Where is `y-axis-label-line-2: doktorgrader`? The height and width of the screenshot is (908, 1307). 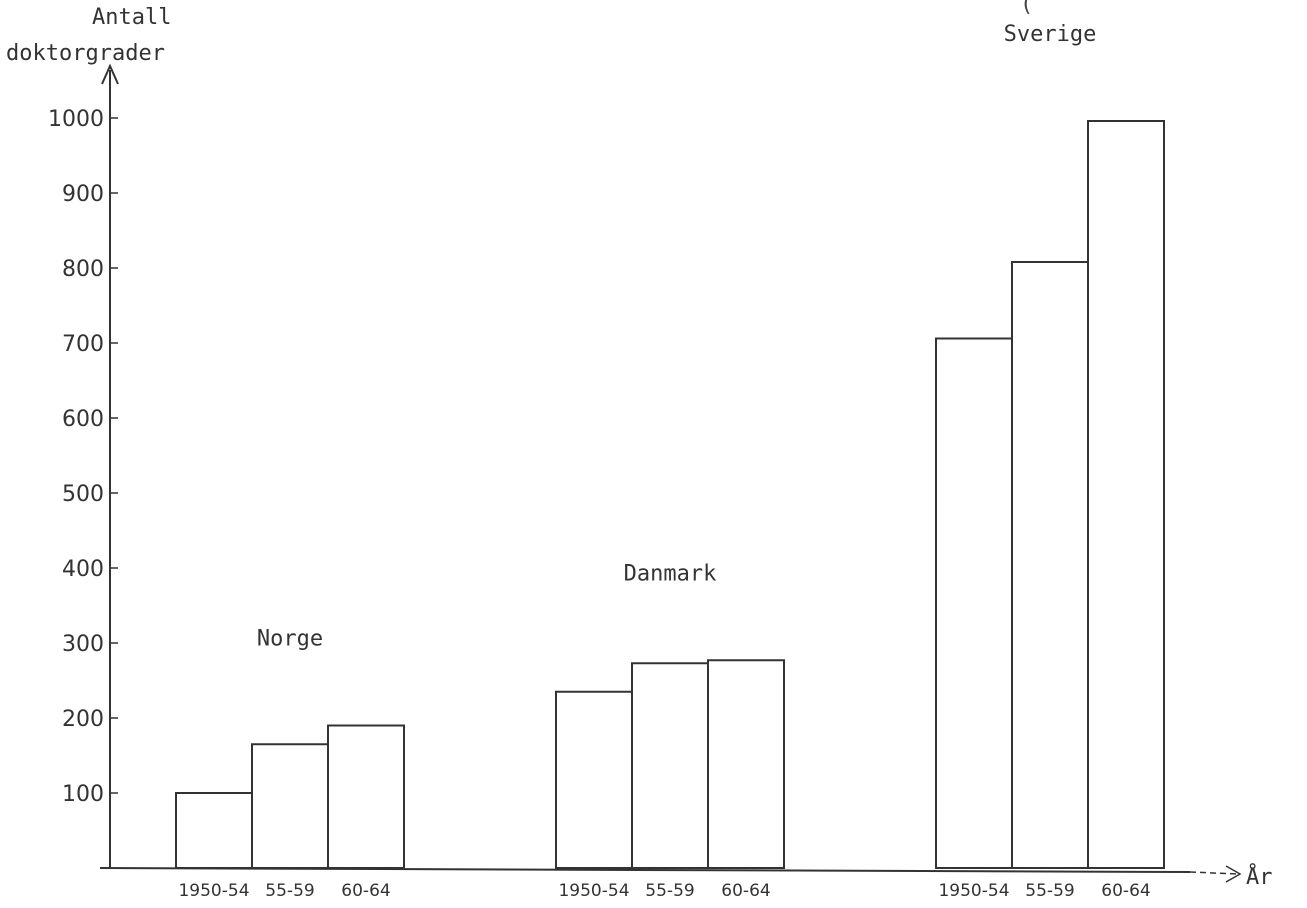 y-axis-label-line-2: doktorgrader is located at coordinates (85, 53).